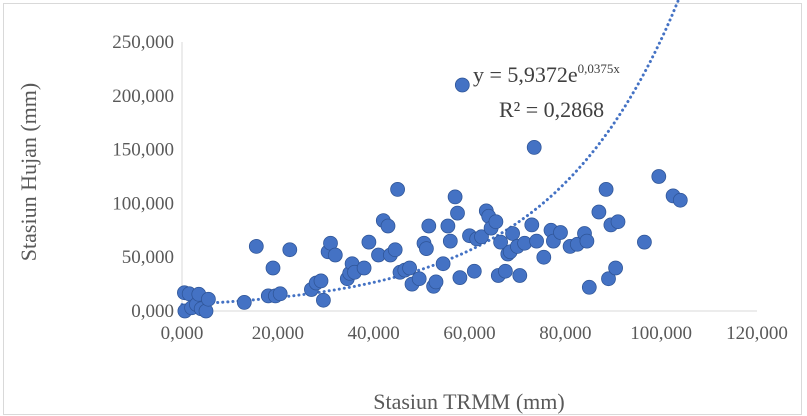  Describe the element at coordinates (551, 109) in the screenshot. I see `r-squared-label: R² = 0,2868` at that location.